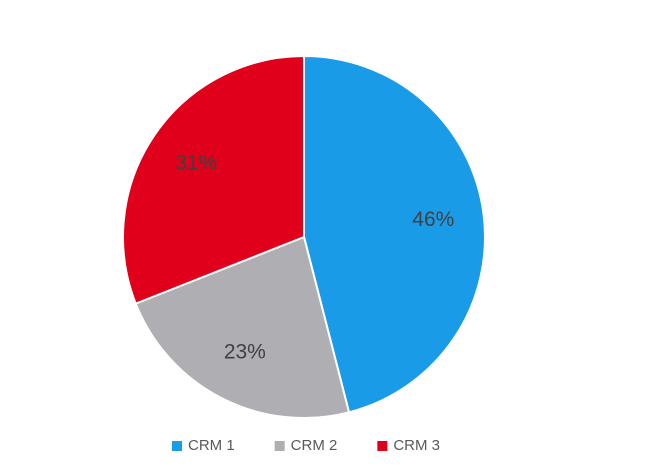 The image size is (649, 472). Describe the element at coordinates (433, 219) in the screenshot. I see `data-label: 46%` at that location.